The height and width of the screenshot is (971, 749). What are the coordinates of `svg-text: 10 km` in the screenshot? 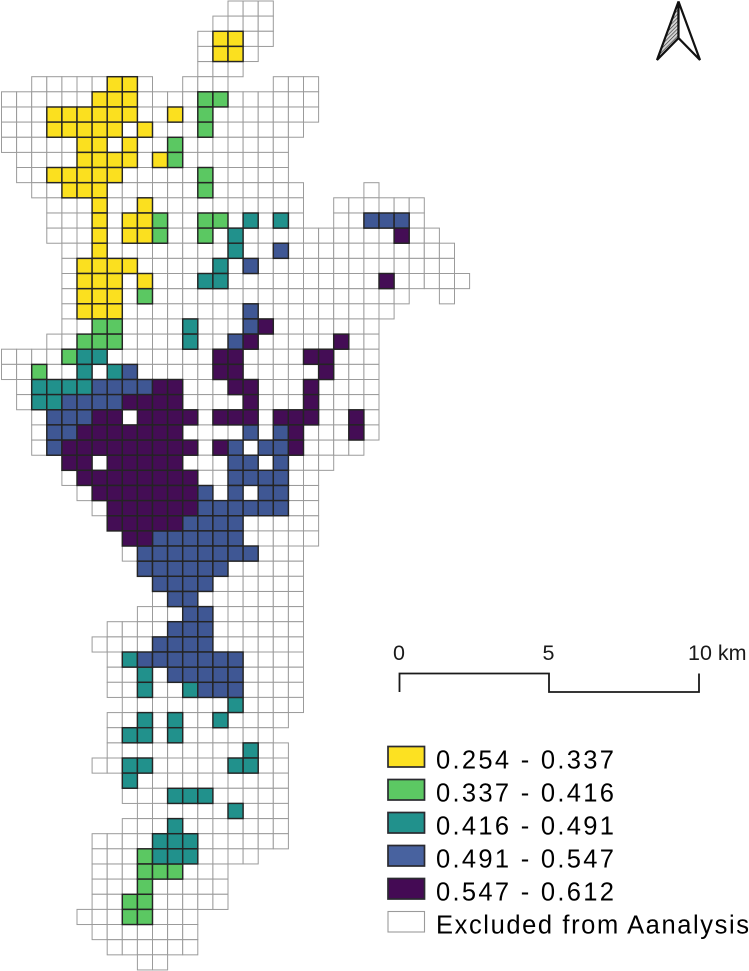 It's located at (717, 653).